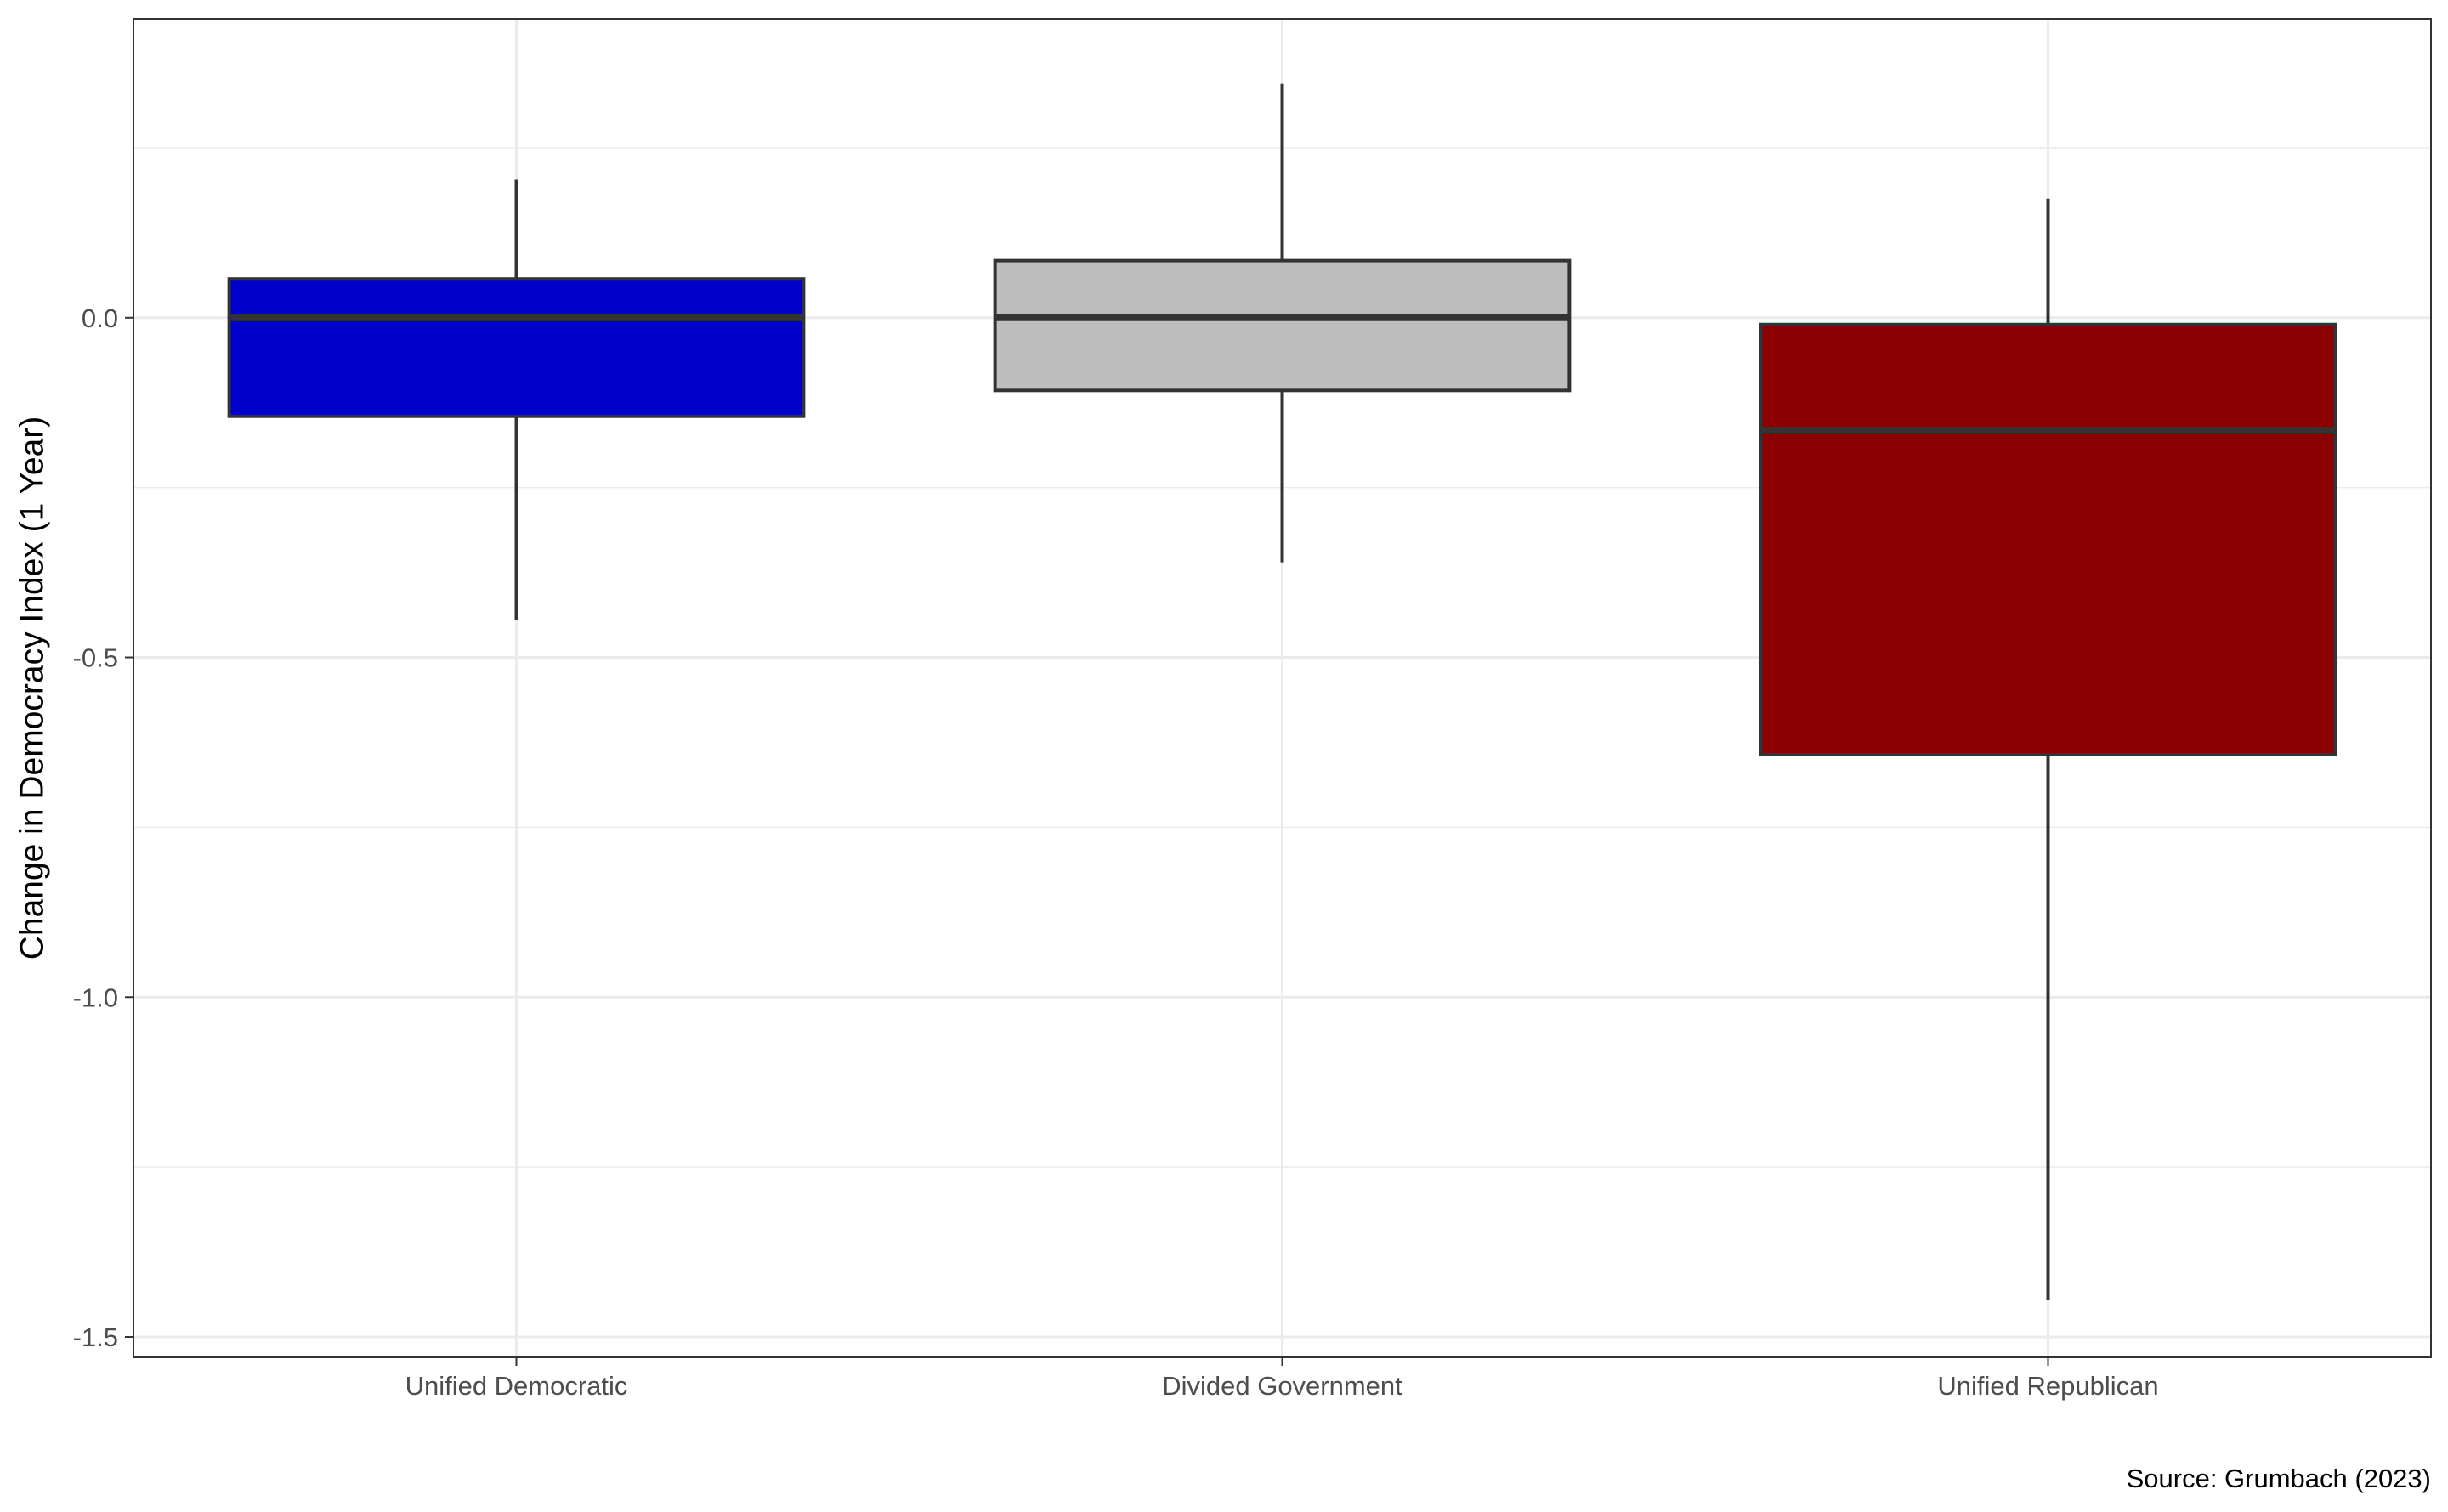  I want to click on x-tick-label: Divided Government, so click(1282, 1386).